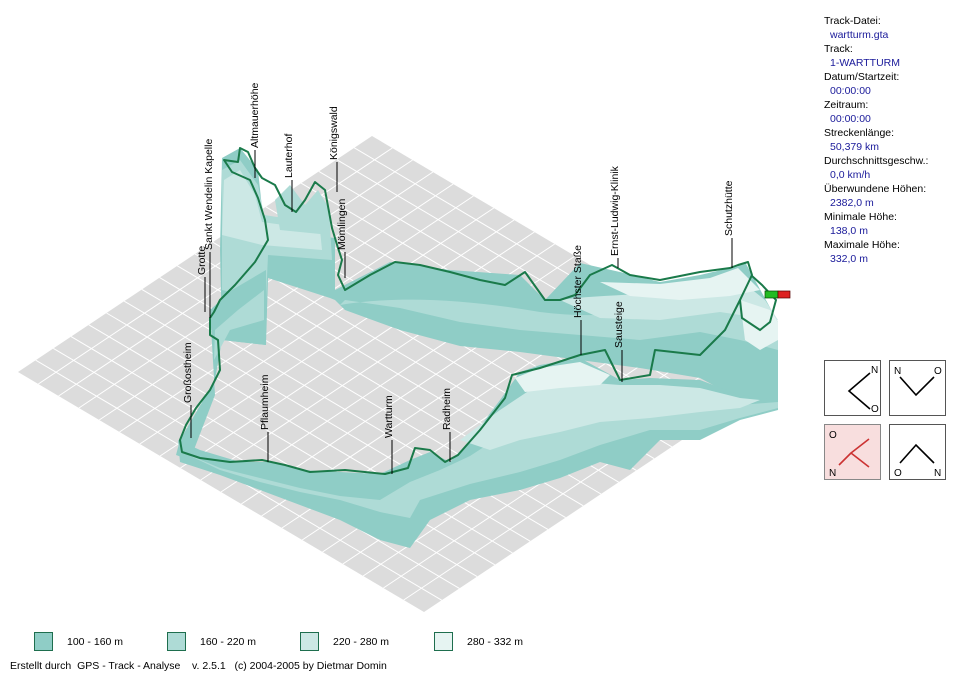  What do you see at coordinates (859, 35) in the screenshot?
I see `info-value: wartturm.gta` at bounding box center [859, 35].